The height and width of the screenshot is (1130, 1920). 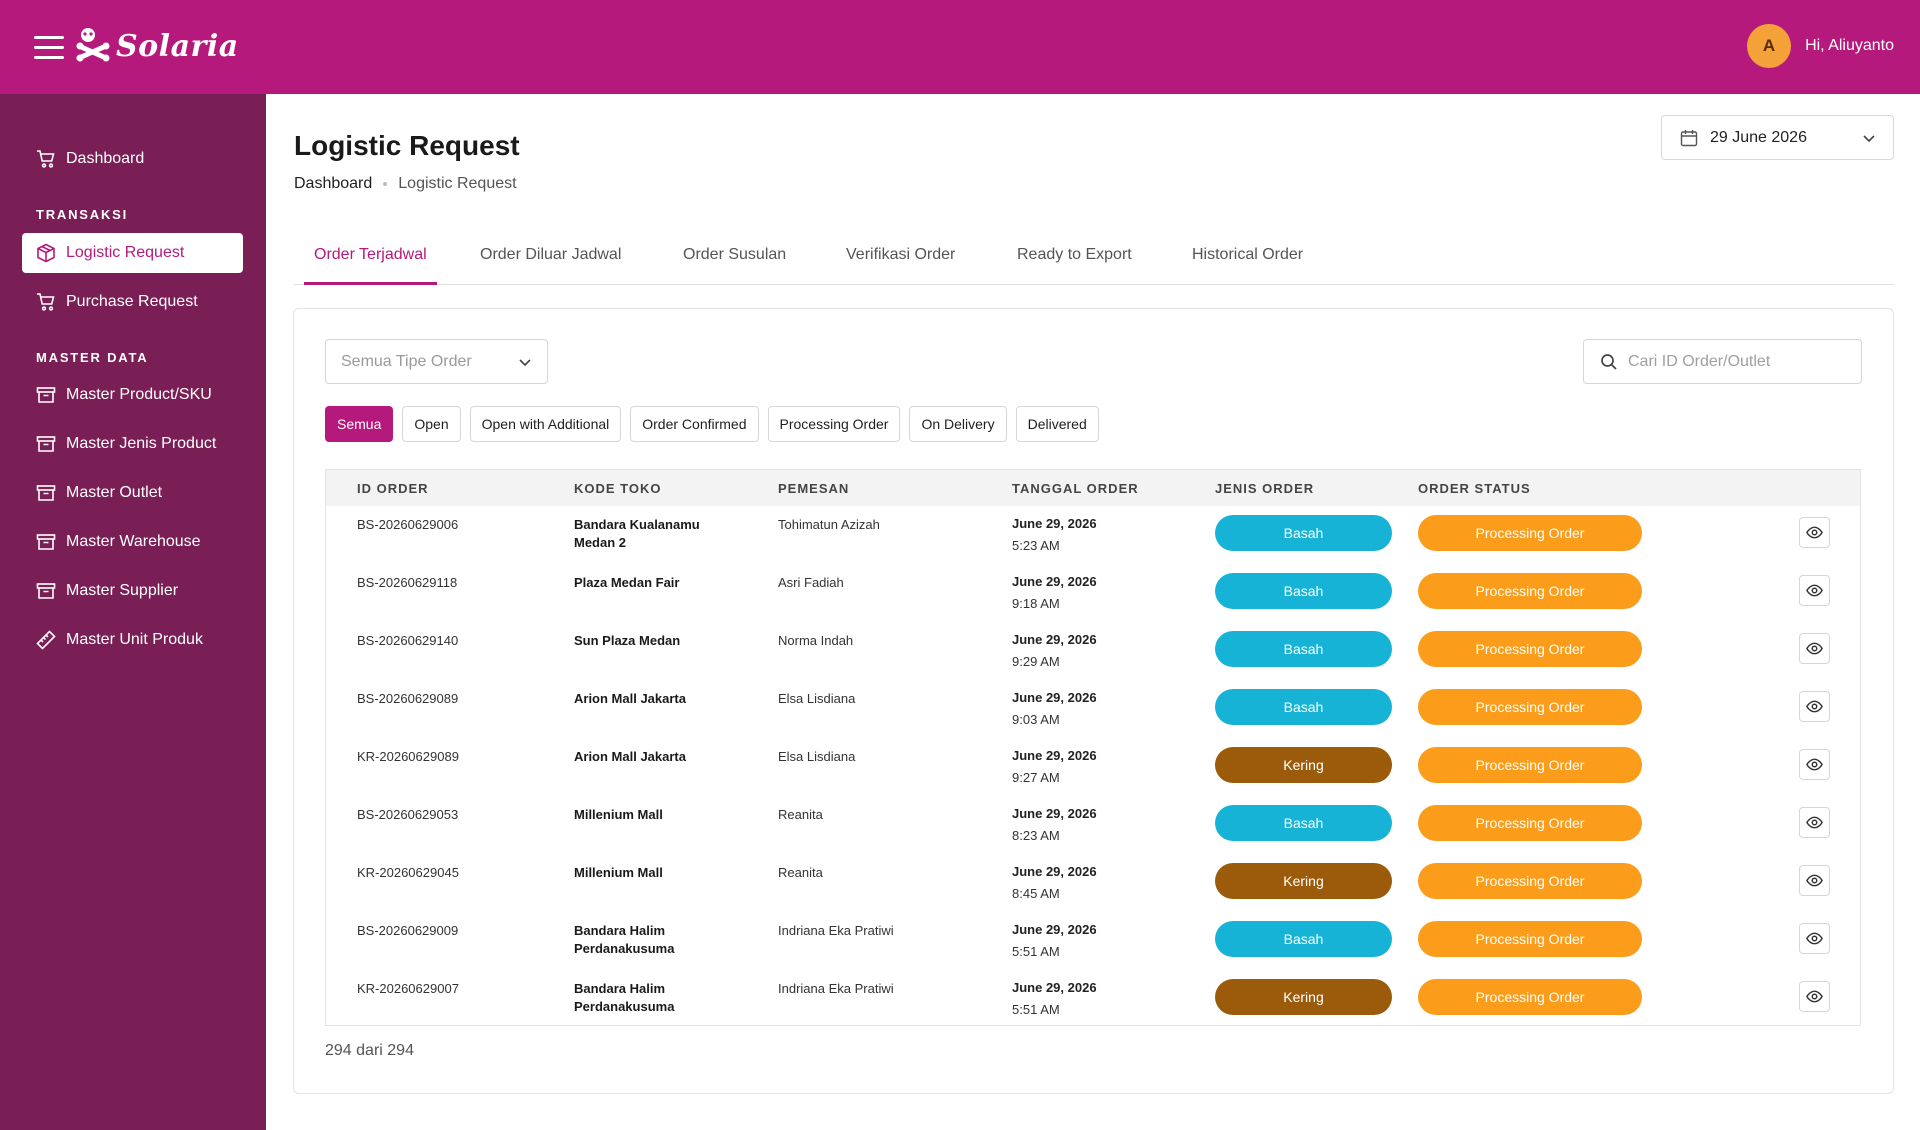 What do you see at coordinates (1036, 893) in the screenshot?
I see `order-time: 8:45 AM` at bounding box center [1036, 893].